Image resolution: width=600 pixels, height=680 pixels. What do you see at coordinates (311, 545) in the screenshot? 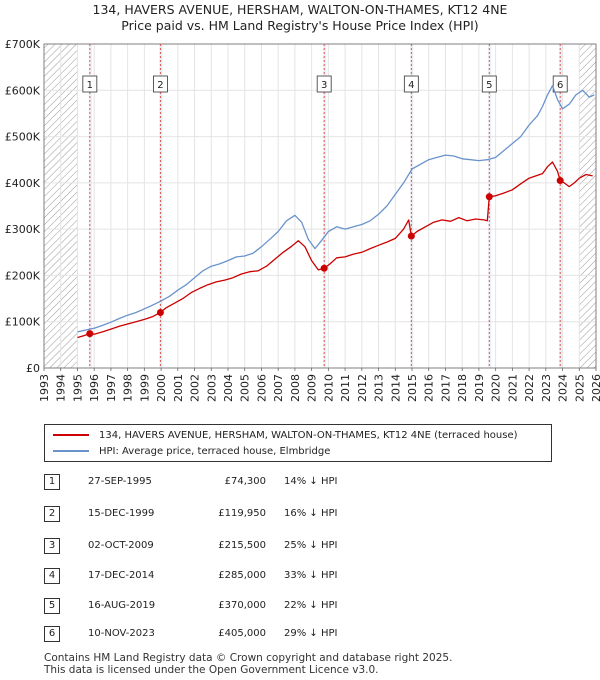
I see `row-hpi-diff: 25% ↓ HPI` at bounding box center [311, 545].